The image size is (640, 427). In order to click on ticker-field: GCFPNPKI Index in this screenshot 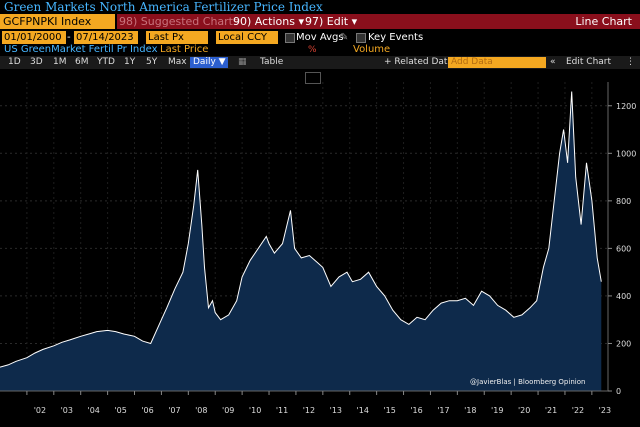, I will do `click(57, 21)`.